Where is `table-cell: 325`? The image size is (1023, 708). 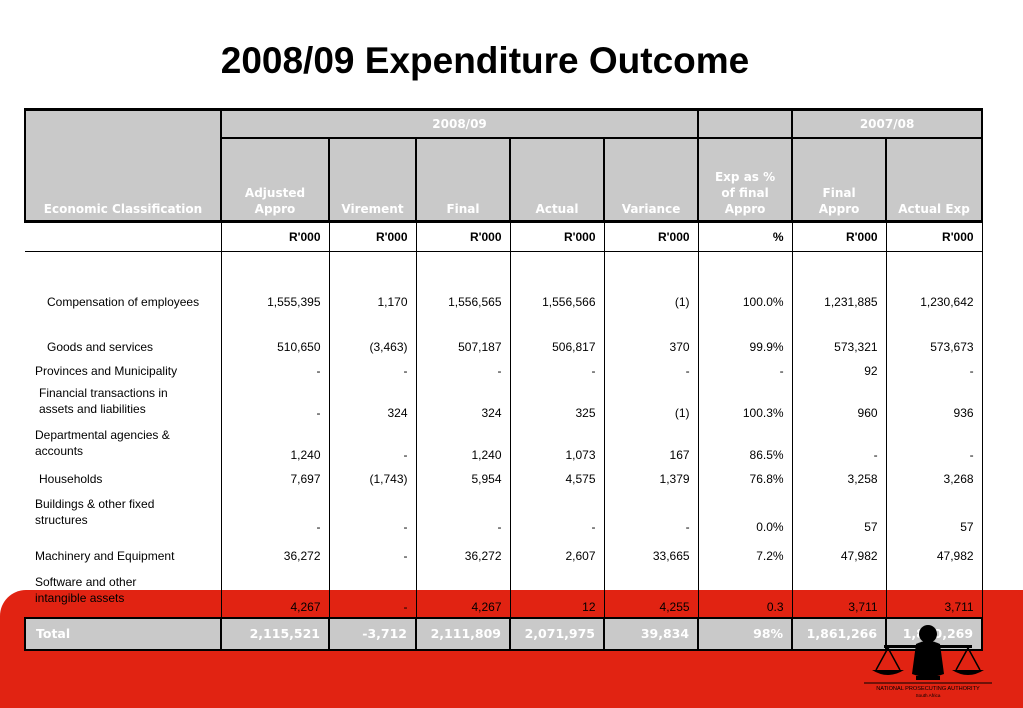
table-cell: 325 is located at coordinates (557, 401).